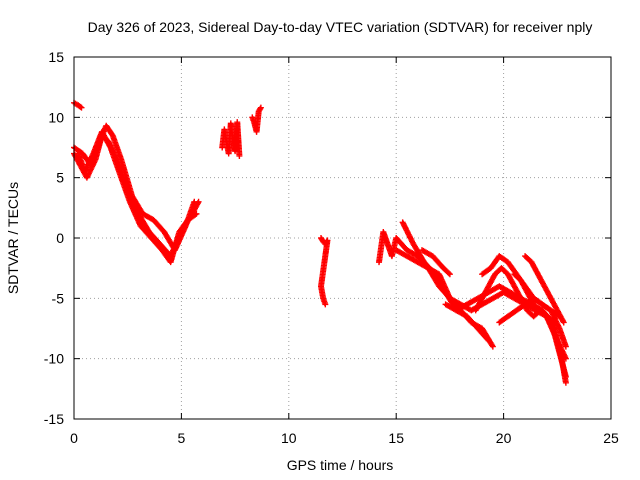  Describe the element at coordinates (54, 238) in the screenshot. I see `y-tick-labels: -15 -10 -5 0 5 10 15` at that location.